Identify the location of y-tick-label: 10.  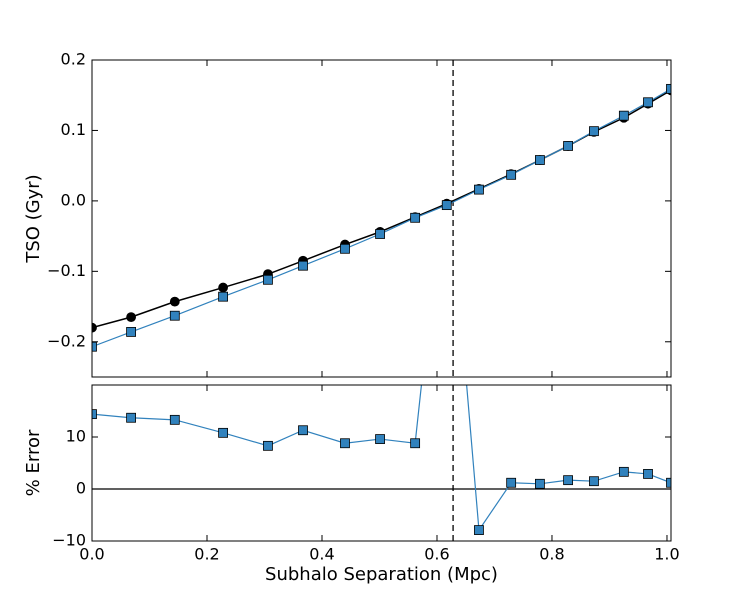
(76, 436).